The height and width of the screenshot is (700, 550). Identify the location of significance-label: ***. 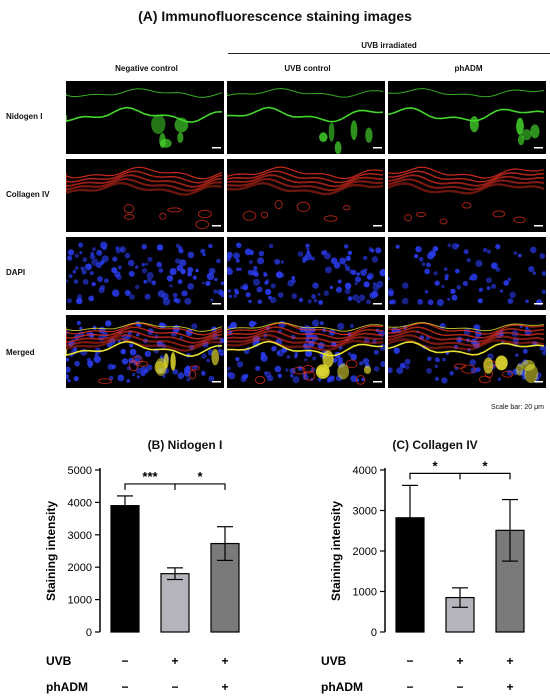
(150, 476).